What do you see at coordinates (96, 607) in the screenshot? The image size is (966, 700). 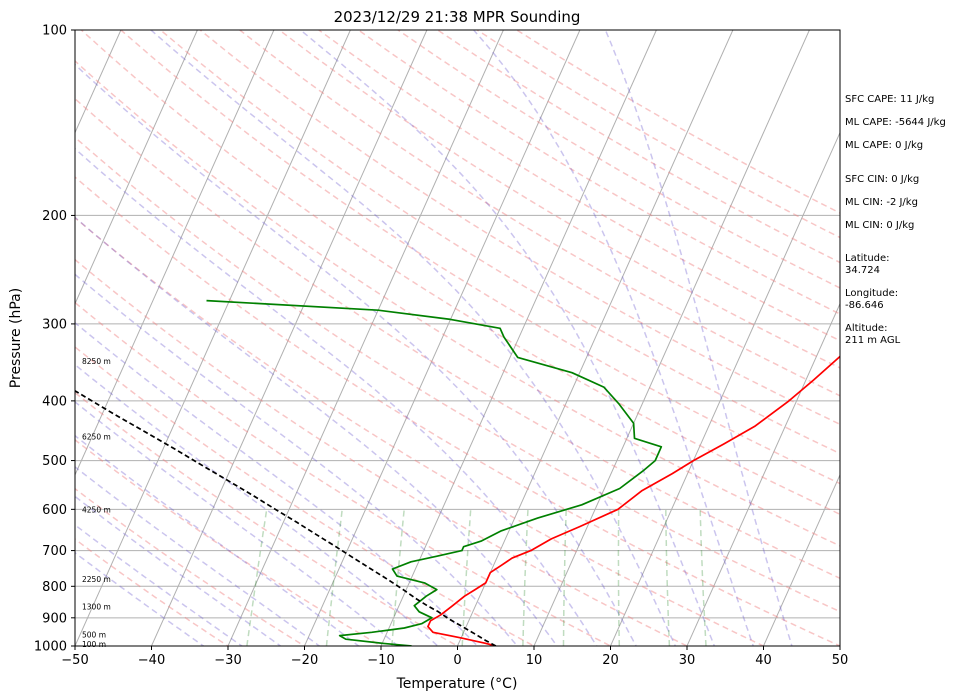 I see `height-label: 1300 m` at bounding box center [96, 607].